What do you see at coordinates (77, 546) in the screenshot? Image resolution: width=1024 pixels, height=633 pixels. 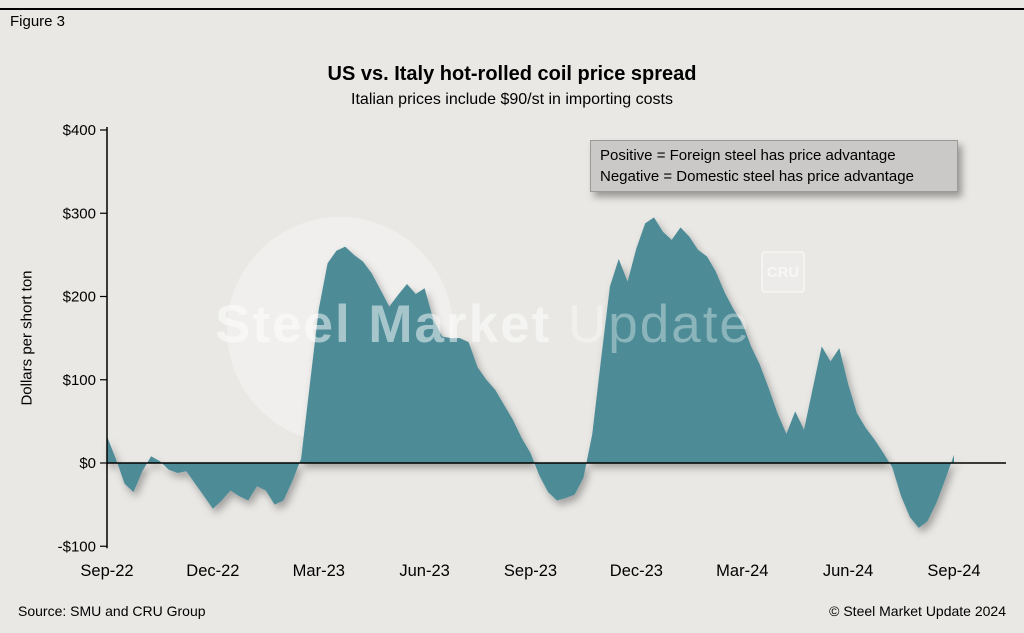 I see `y-tick-label: -$100` at bounding box center [77, 546].